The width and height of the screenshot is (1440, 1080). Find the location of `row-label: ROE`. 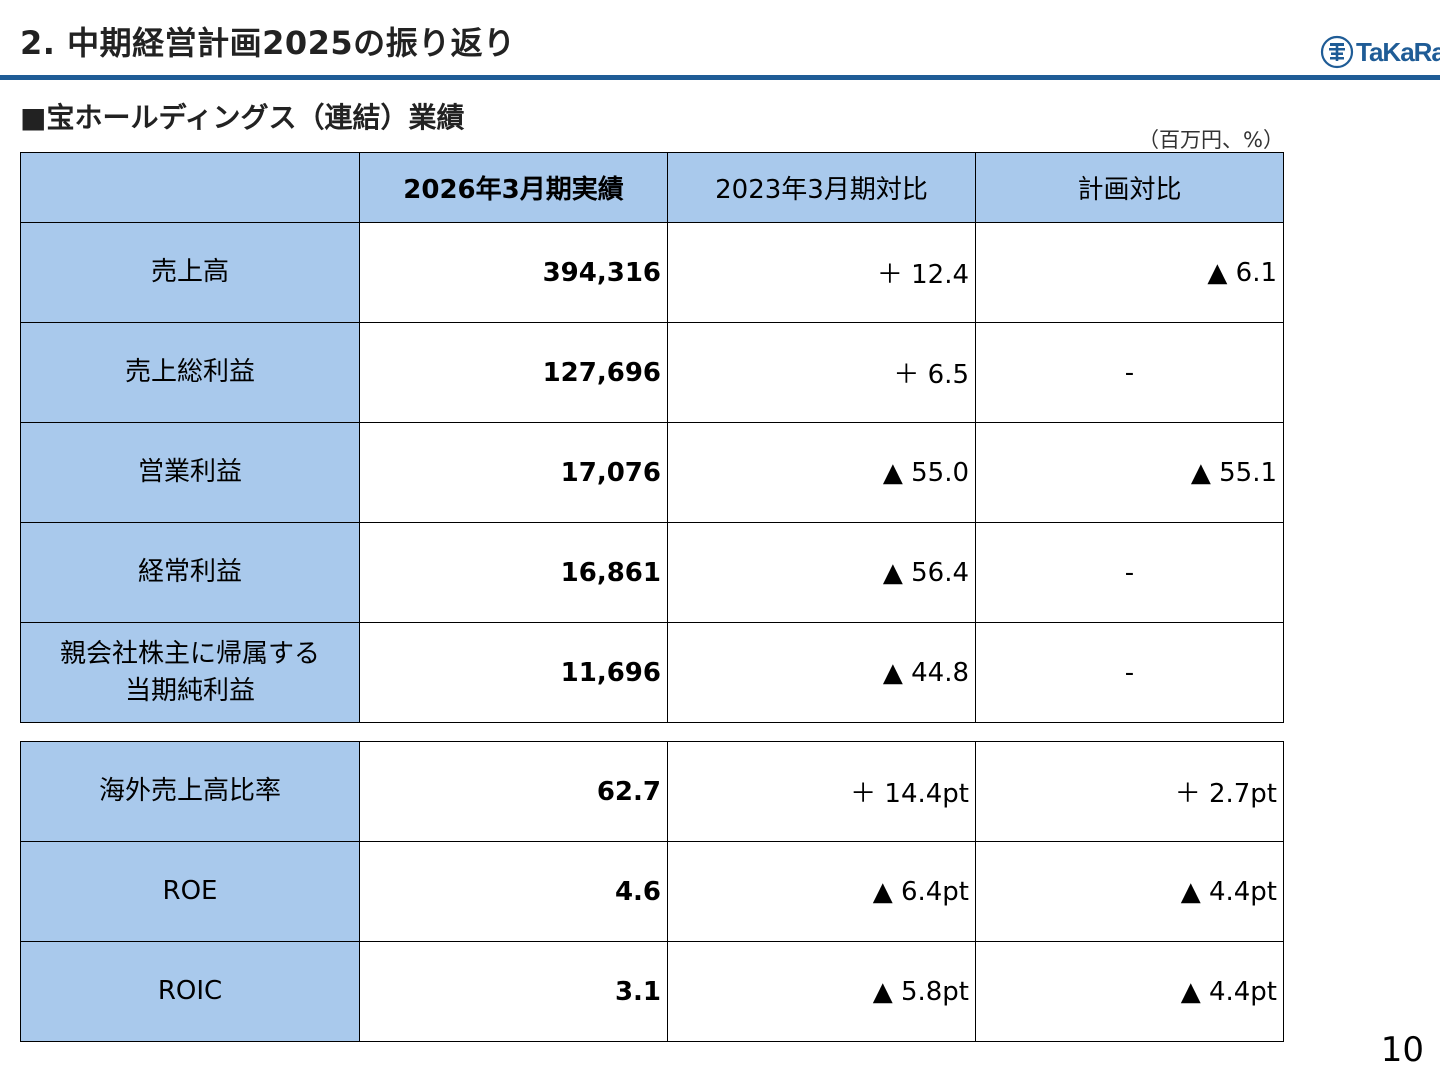

row-label: ROE is located at coordinates (190, 891).